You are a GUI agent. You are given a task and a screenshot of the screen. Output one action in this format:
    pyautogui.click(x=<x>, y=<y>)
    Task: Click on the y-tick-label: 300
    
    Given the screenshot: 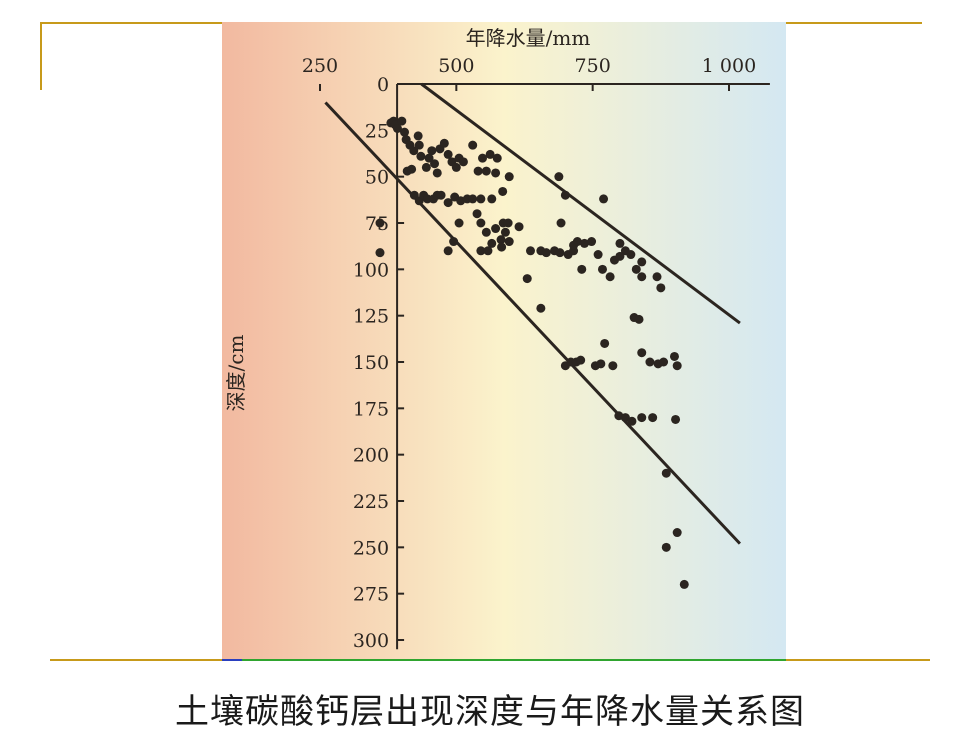 What is the action you would take?
    pyautogui.click(x=371, y=641)
    